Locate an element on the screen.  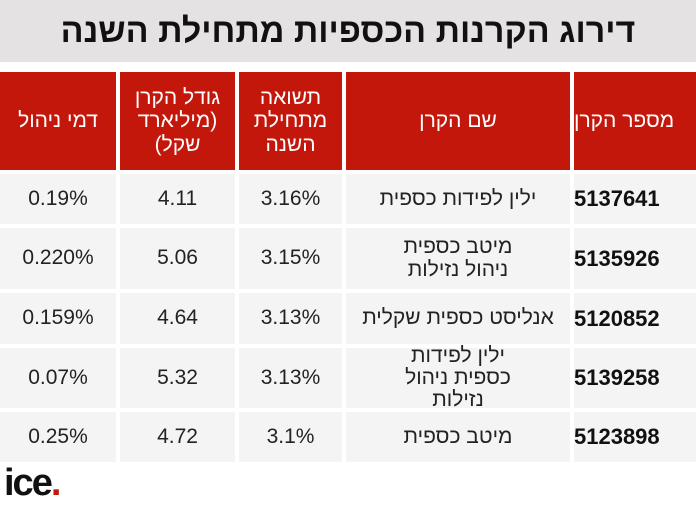
ytd-return: 3.15% is located at coordinates (290, 258).